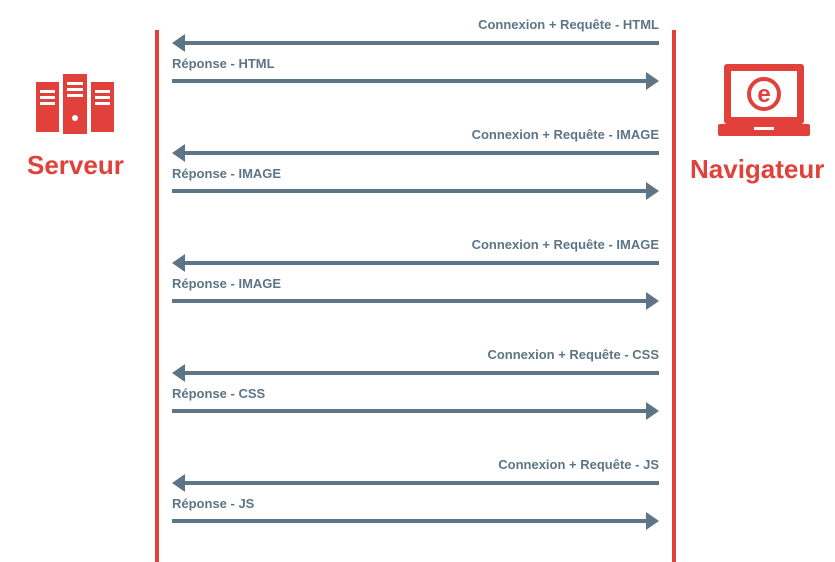 This screenshot has width=835, height=562. What do you see at coordinates (75, 104) in the screenshot?
I see `server-icon` at bounding box center [75, 104].